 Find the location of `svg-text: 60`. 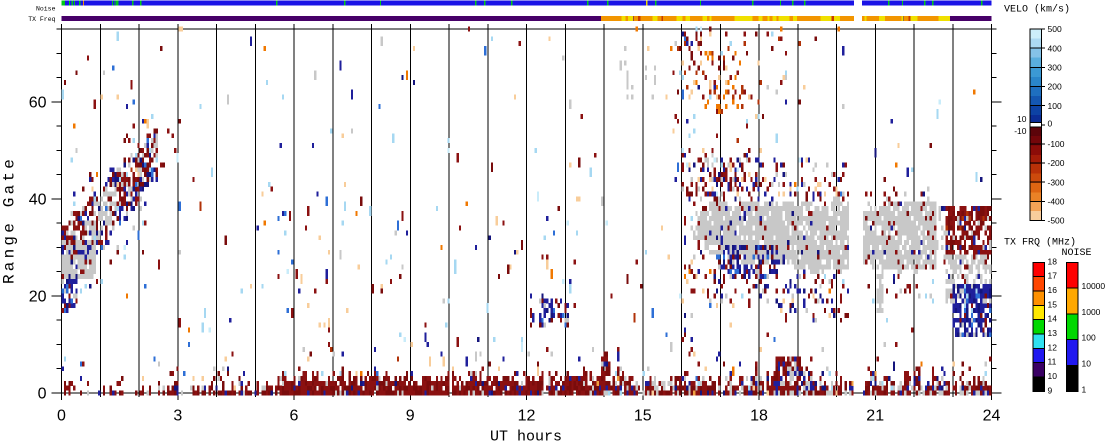

svg-text: 60 is located at coordinates (38, 102).